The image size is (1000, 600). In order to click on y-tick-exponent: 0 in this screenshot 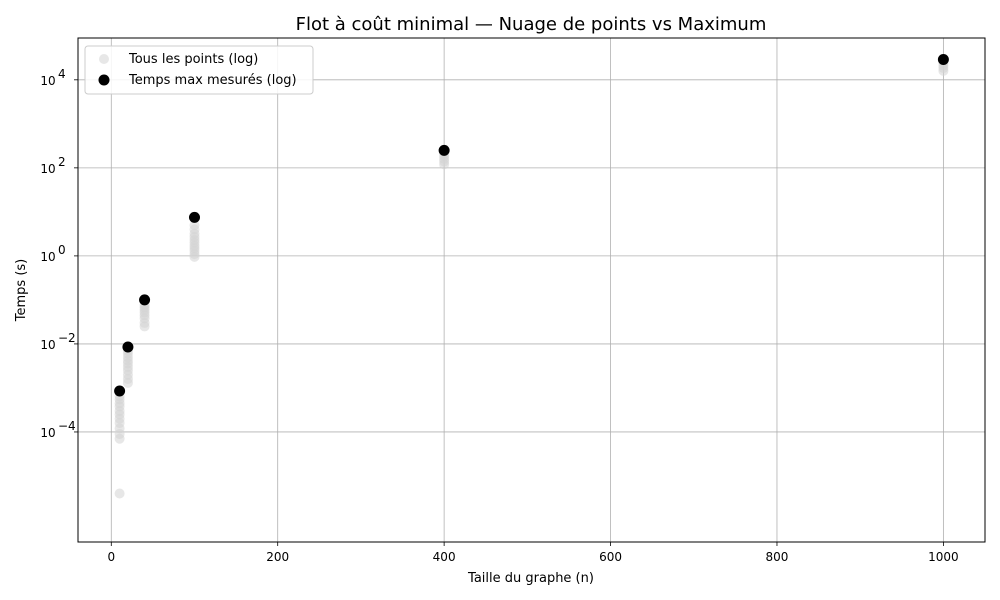, I will do `click(62, 250)`.